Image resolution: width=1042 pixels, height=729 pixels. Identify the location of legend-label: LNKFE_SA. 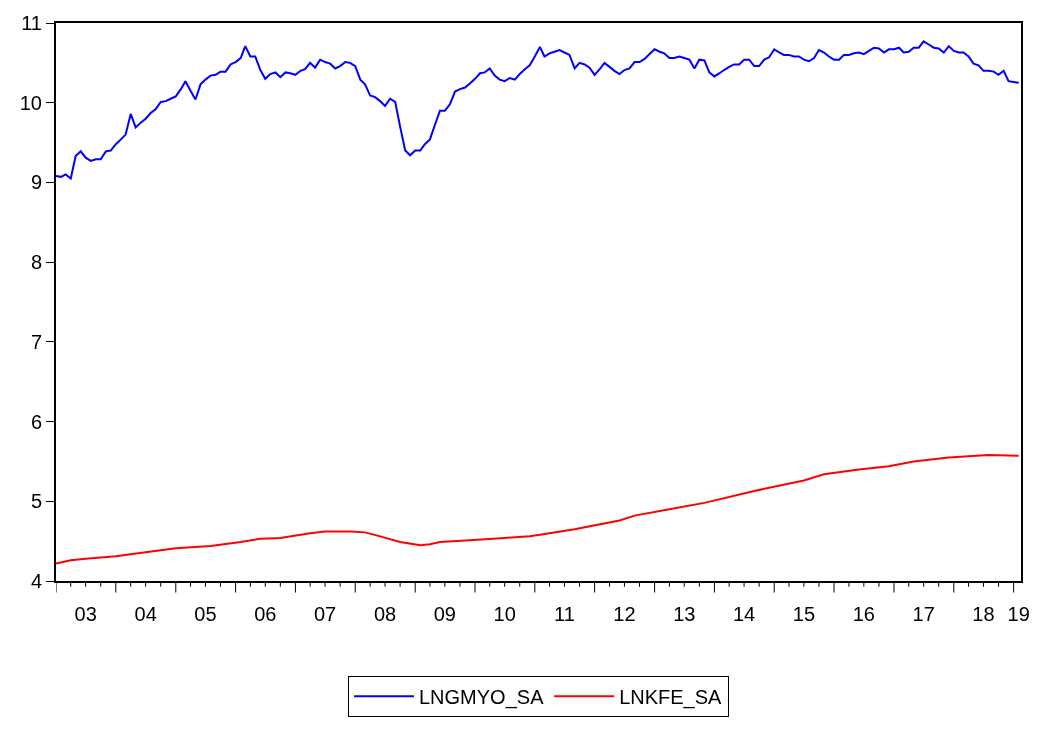
(671, 698).